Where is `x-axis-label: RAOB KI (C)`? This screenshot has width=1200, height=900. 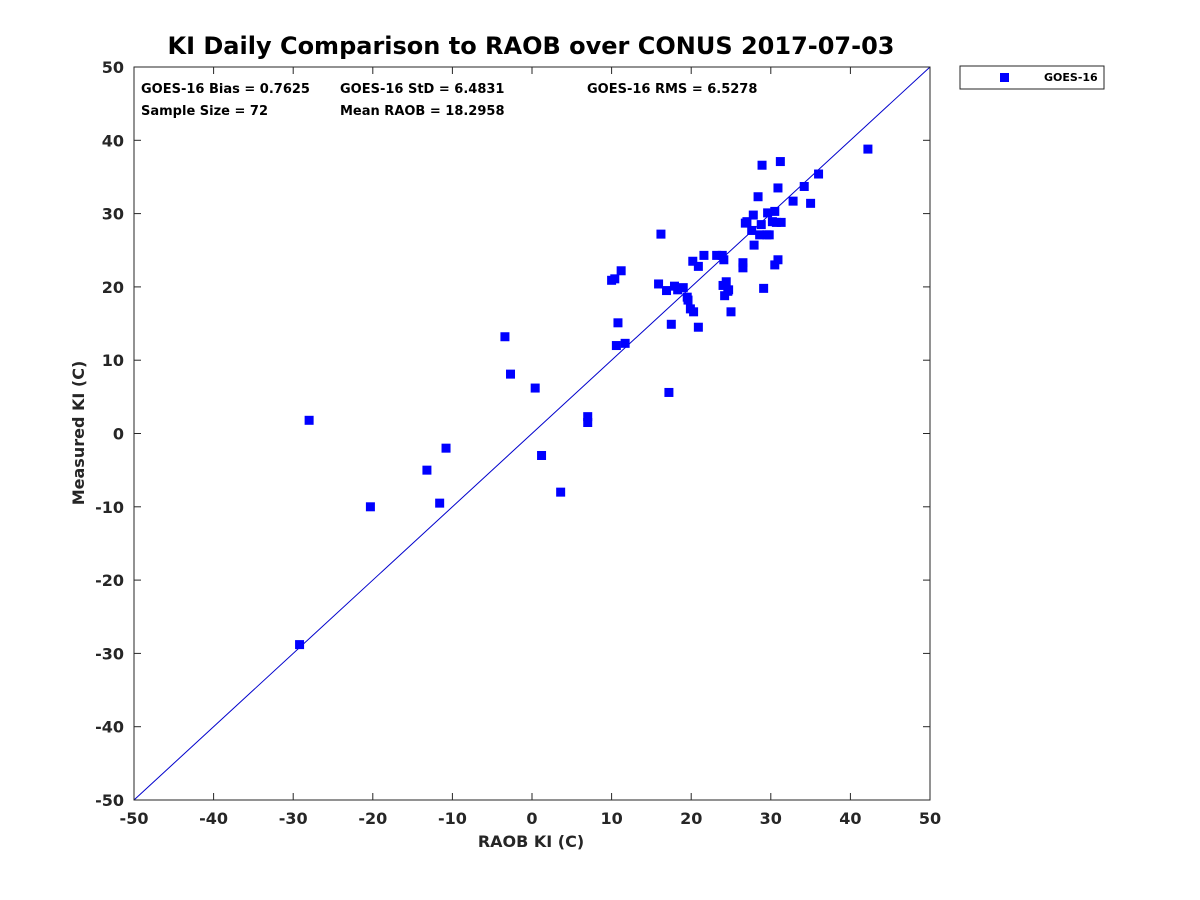 x-axis-label: RAOB KI (C) is located at coordinates (531, 841).